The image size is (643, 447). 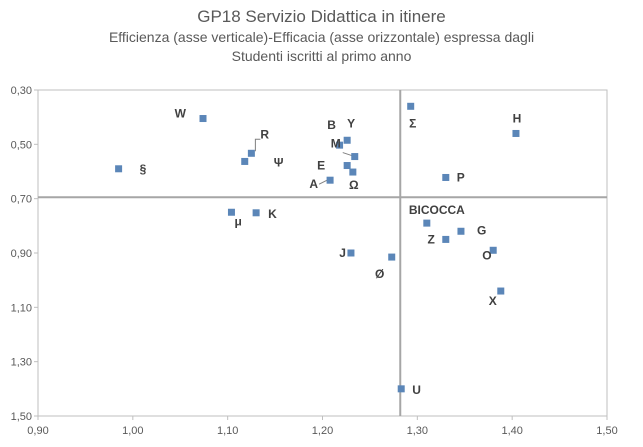 I want to click on data-label-m: M, so click(x=336, y=144).